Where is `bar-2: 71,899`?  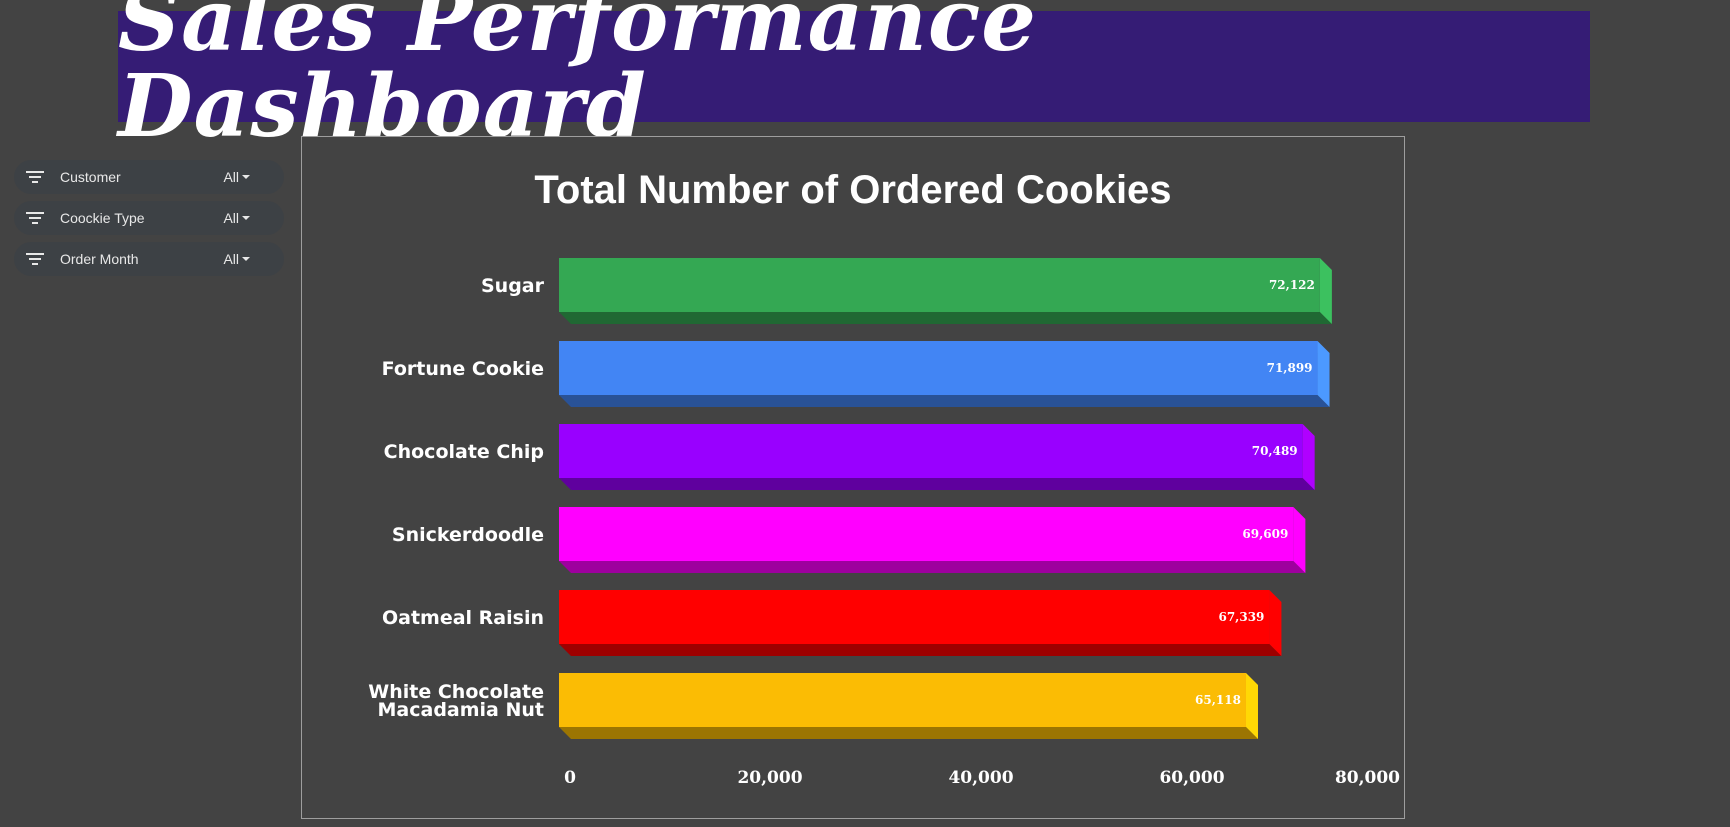
bar-2: 71,899 is located at coordinates (944, 374).